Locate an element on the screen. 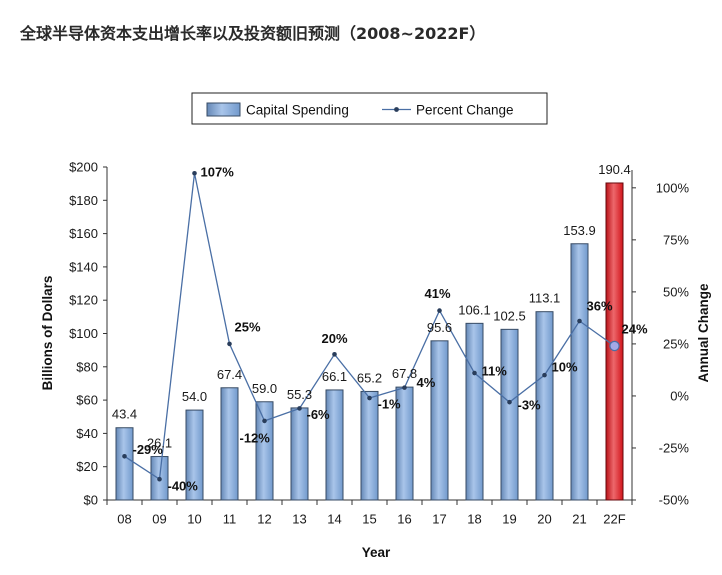  chart-title: 全球半导体资本支出增长率以及投资额旧预测（2008~2022F） is located at coordinates (252, 33).